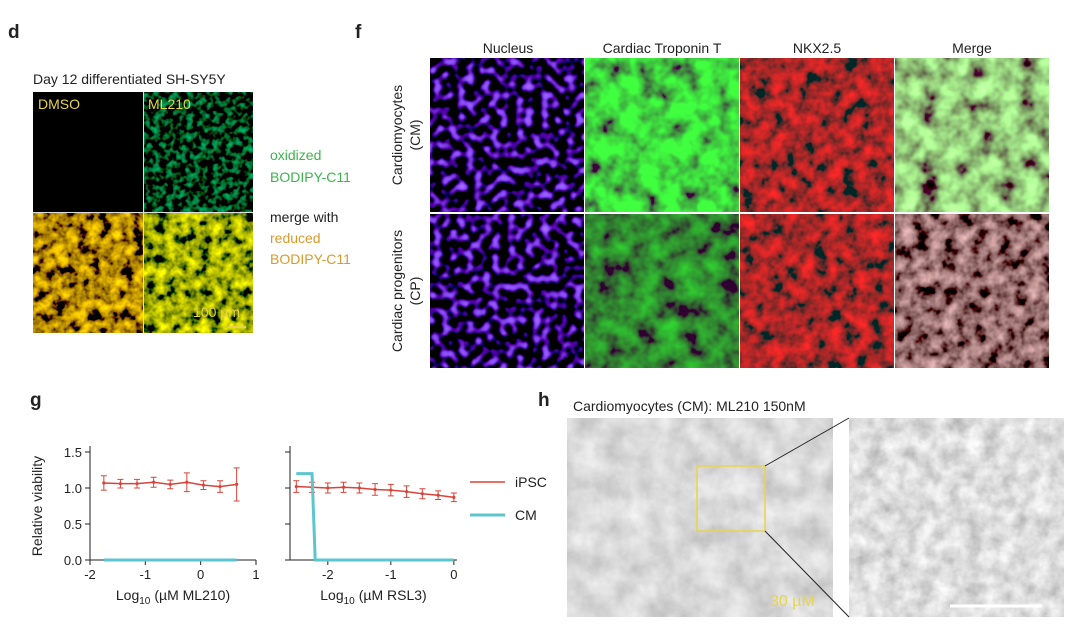 This screenshot has width=1080, height=639. What do you see at coordinates (397, 291) in the screenshot?
I see `row-label: Cardiac progenitors` at bounding box center [397, 291].